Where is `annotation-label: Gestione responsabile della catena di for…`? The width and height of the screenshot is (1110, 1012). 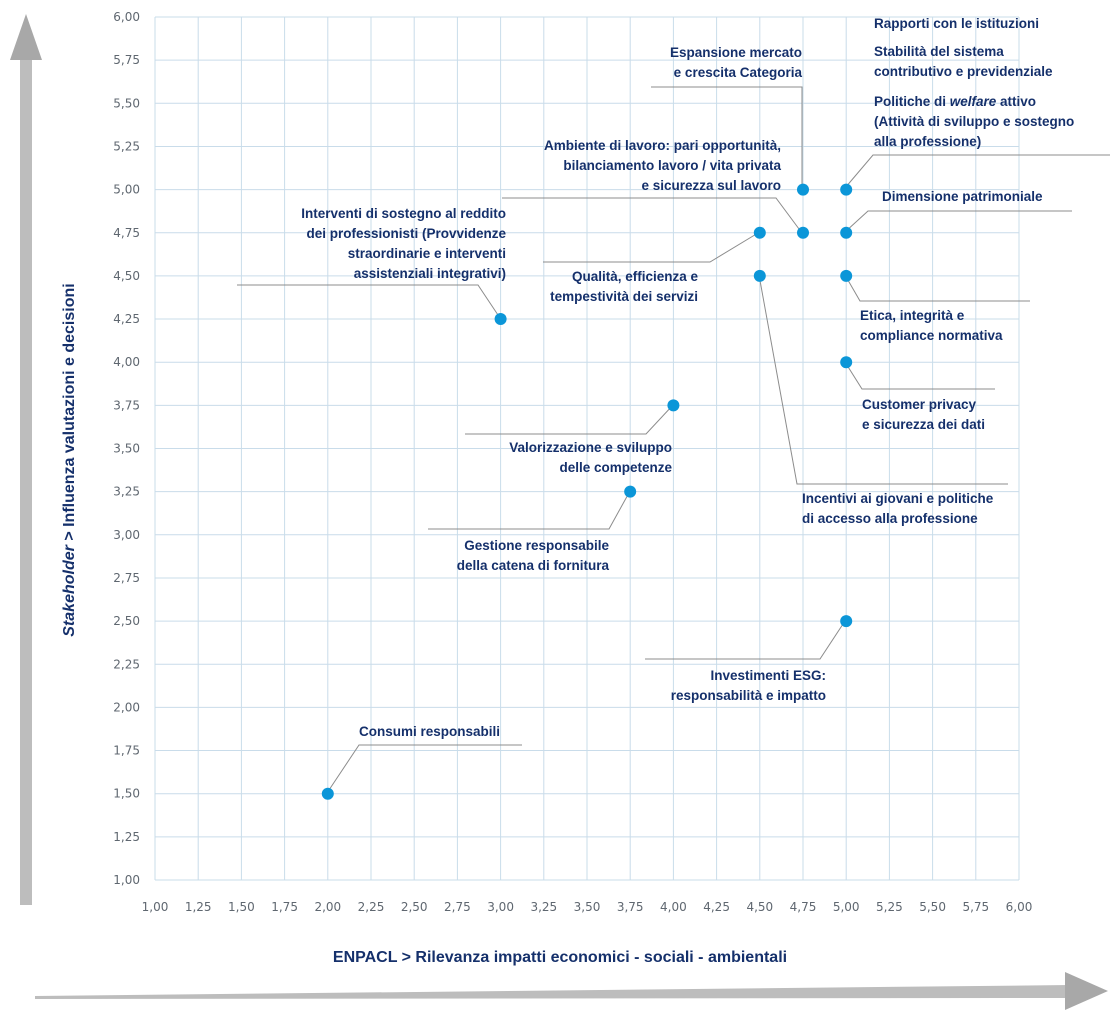
annotation-label: Gestione responsabile della catena di for… is located at coordinates (533, 555).